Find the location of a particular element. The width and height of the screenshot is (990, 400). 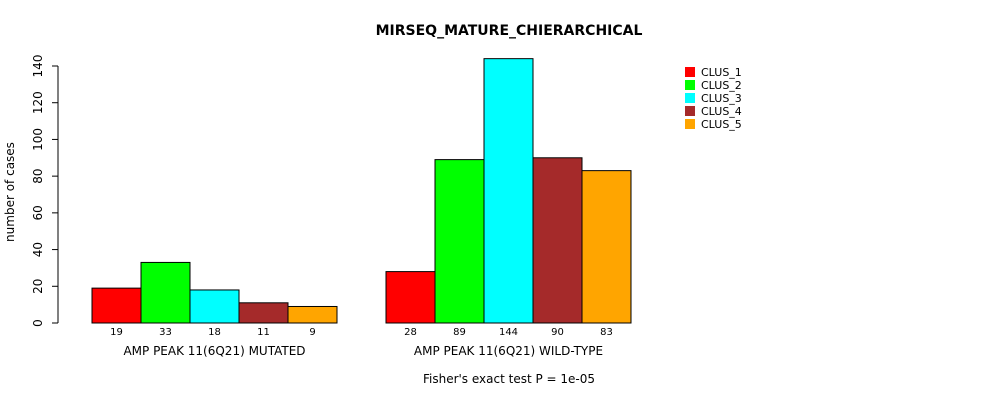

y-tick-label: 20 is located at coordinates (38, 286).